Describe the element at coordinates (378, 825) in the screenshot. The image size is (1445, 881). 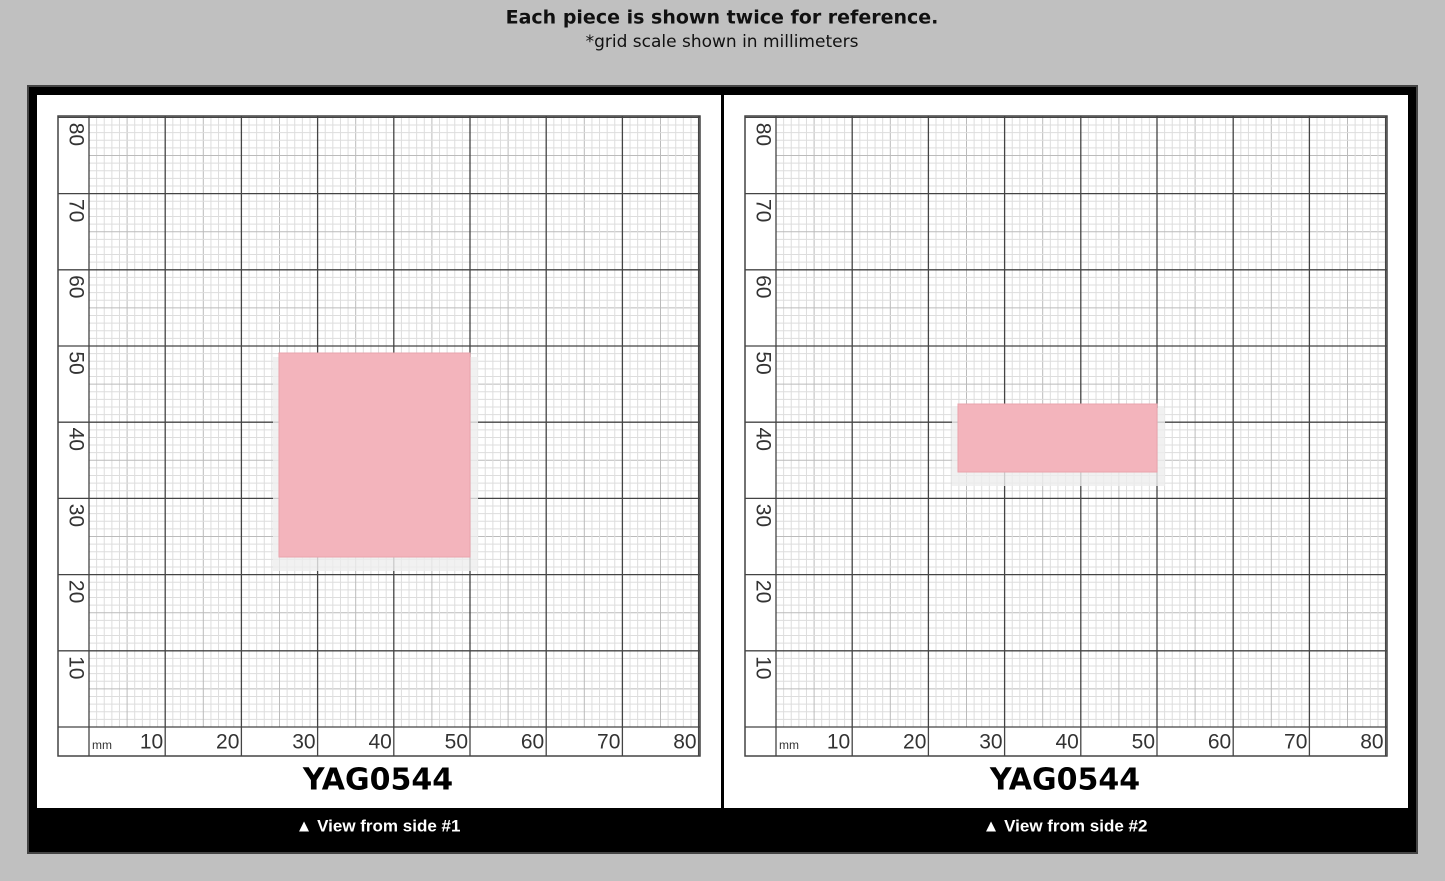
I see `caption: ▲ View from side #1` at that location.